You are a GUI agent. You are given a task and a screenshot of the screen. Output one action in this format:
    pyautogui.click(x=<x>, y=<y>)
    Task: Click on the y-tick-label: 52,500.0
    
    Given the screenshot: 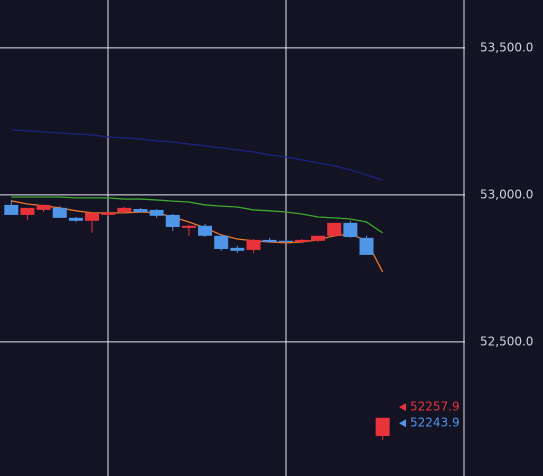 What is the action you would take?
    pyautogui.click(x=506, y=341)
    